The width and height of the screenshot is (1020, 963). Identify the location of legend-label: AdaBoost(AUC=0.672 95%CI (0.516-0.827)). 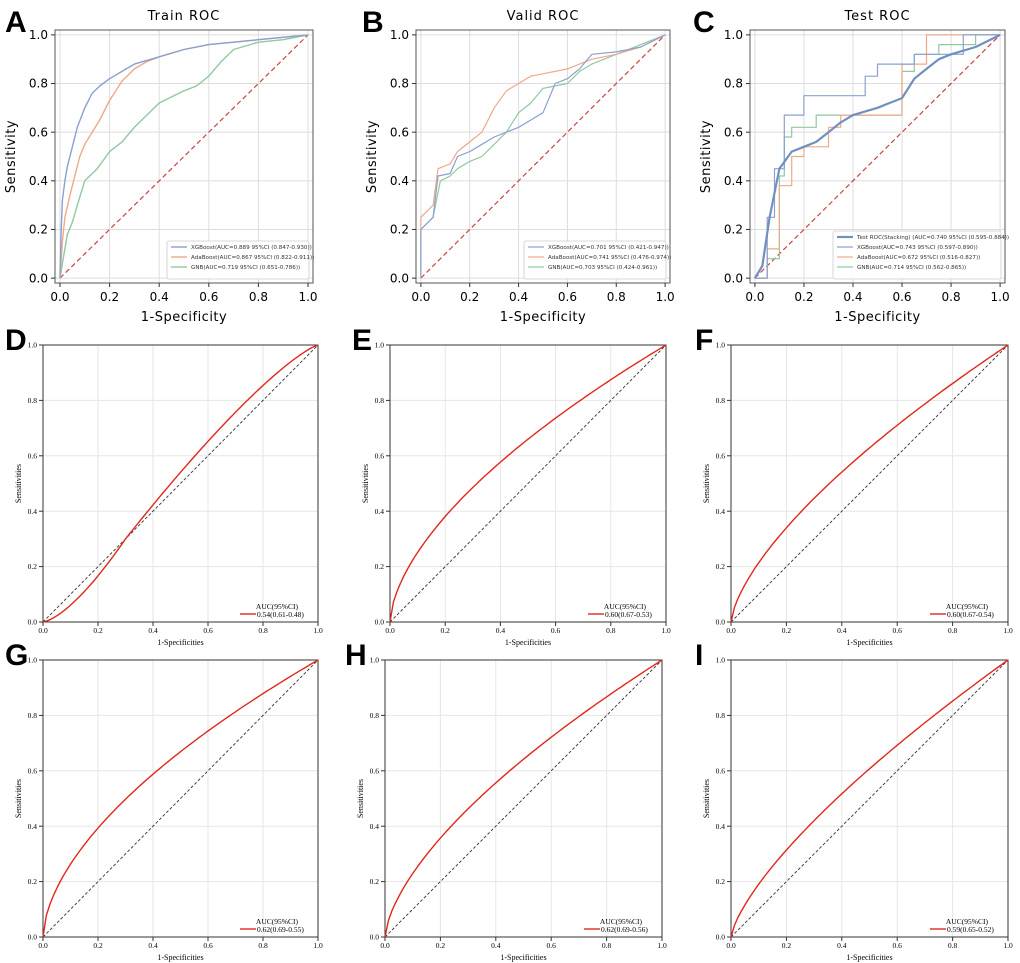
(918, 258).